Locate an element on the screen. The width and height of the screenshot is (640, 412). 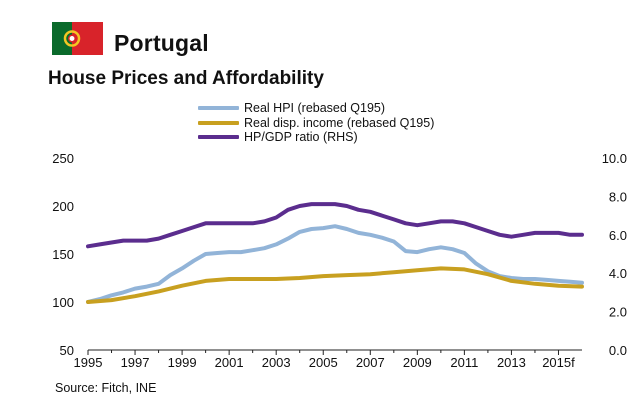
income-line is located at coordinates (335, 285).